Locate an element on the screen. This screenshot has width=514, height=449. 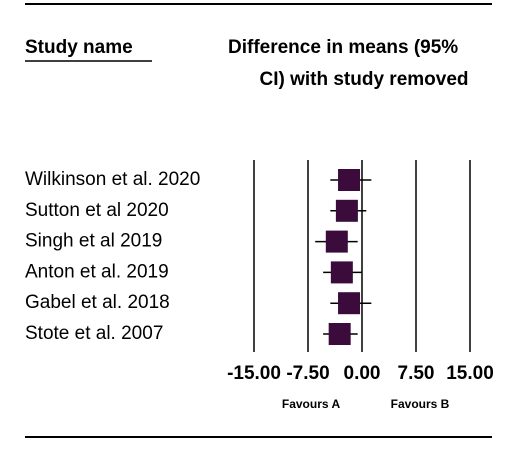
study-label: Wilkinson et al. 2020 is located at coordinates (112, 179).